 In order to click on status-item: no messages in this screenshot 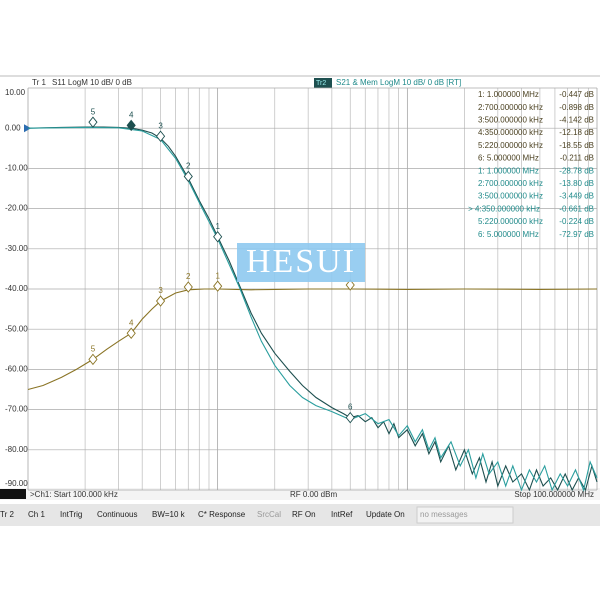, I will do `click(444, 514)`.